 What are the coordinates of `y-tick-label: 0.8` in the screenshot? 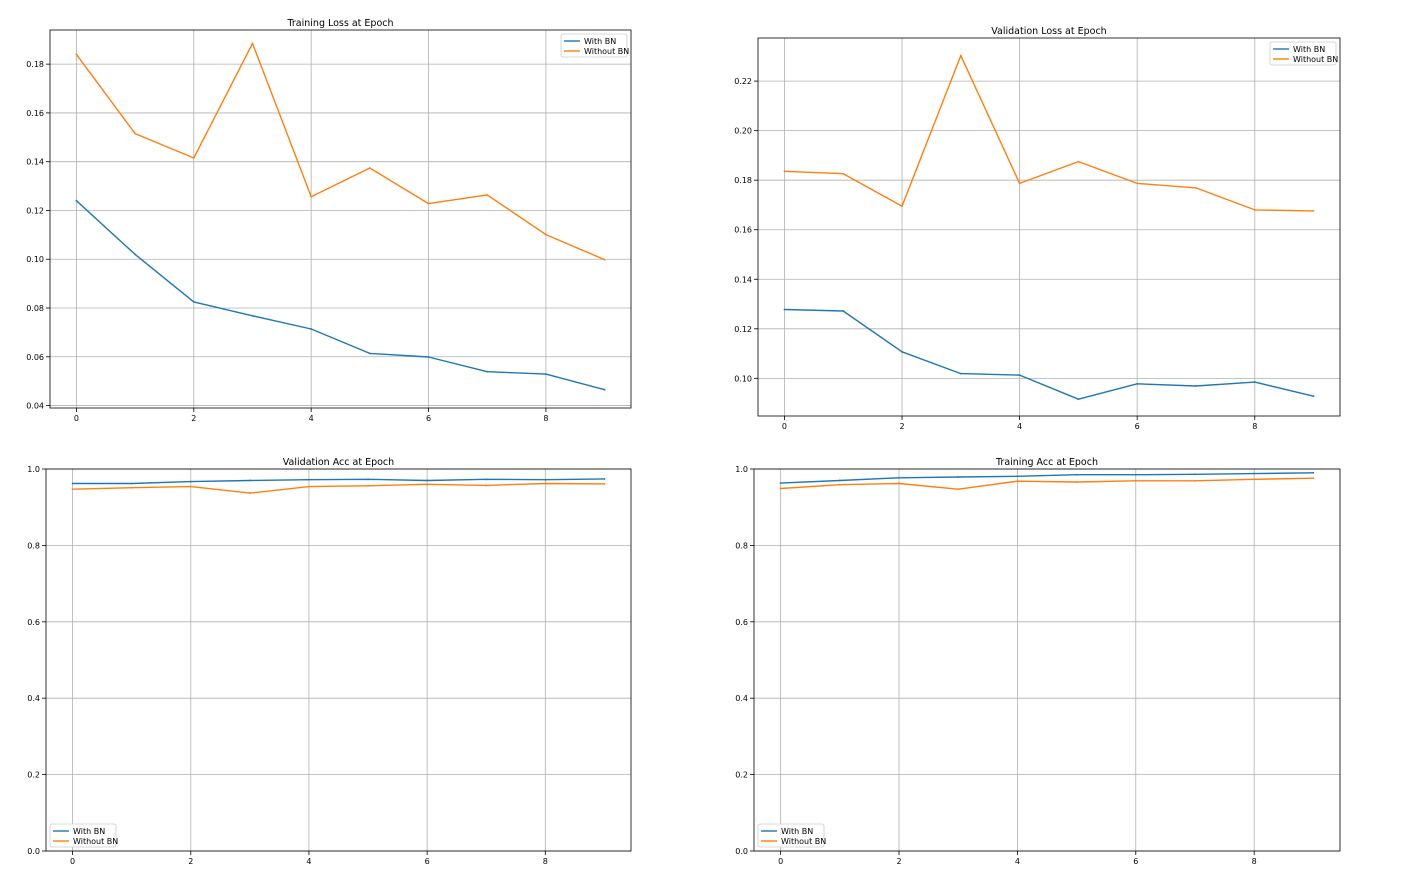 It's located at (33, 545).